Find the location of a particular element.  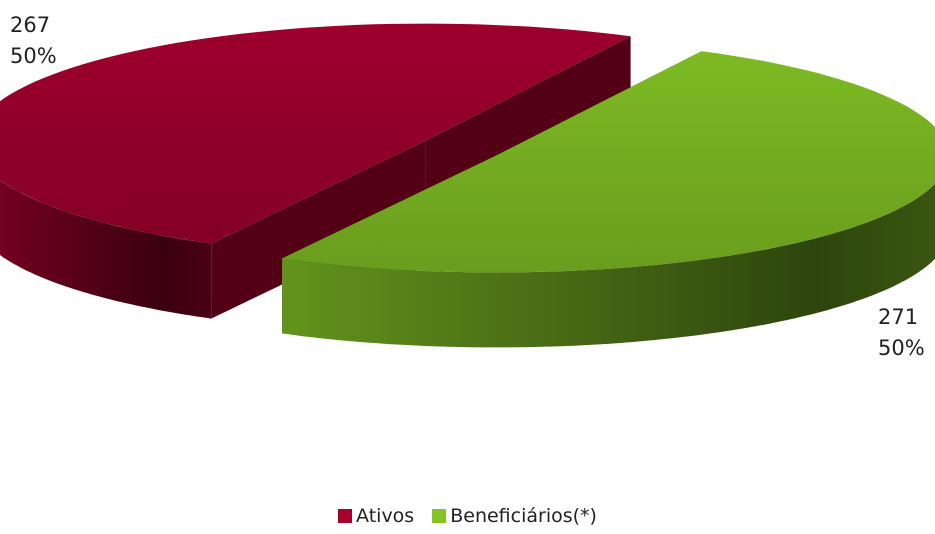

slice-wall is located at coordinates (106, 249).